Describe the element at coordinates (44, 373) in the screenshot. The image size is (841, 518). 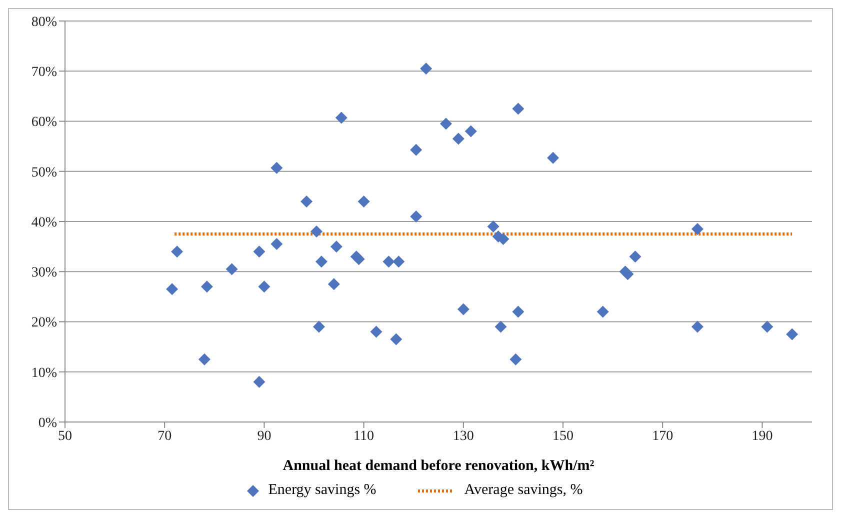
I see `y-tick-label: 10%` at that location.